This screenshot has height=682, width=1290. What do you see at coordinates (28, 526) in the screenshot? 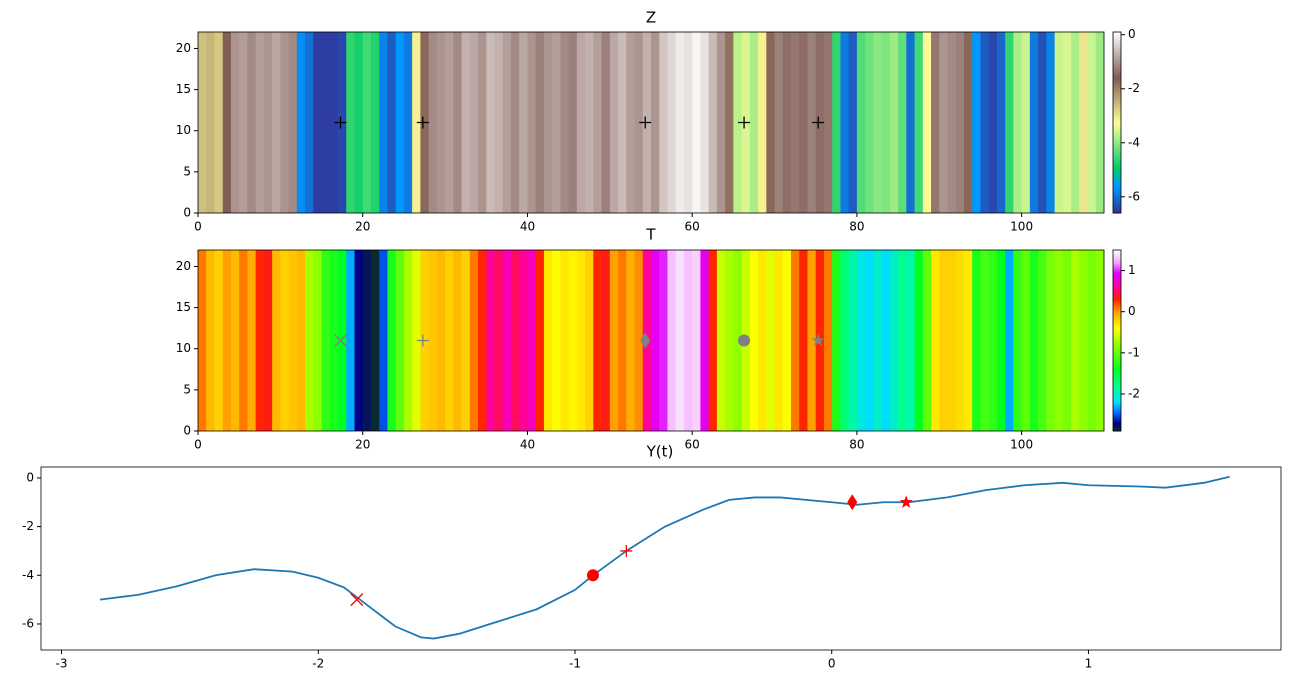
I see `y-tick-label: -2` at bounding box center [28, 526].